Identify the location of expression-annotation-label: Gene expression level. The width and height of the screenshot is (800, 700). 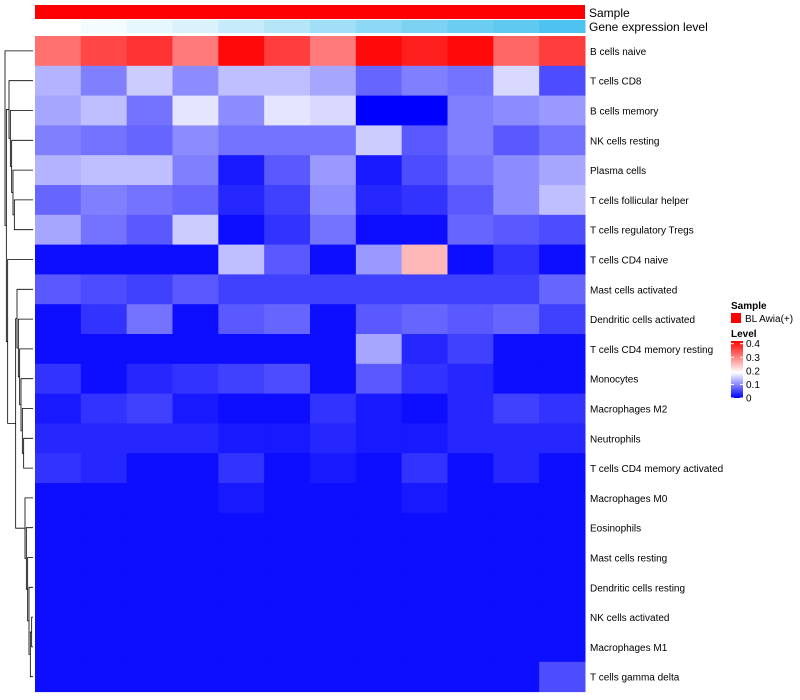
(648, 27).